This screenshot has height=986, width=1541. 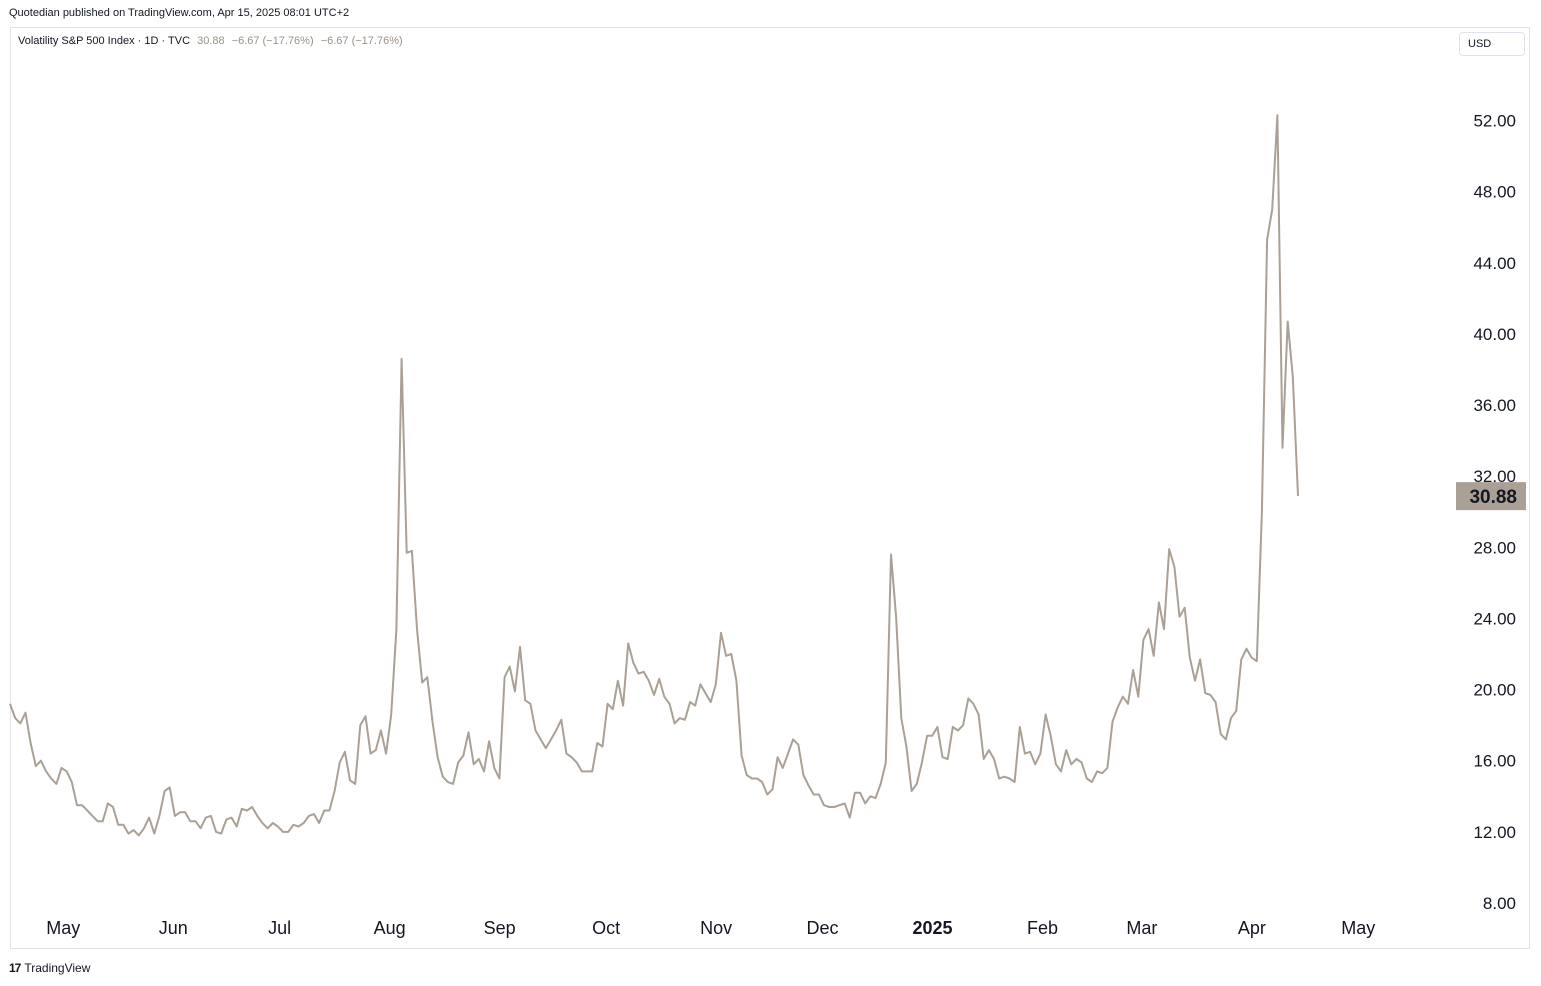 What do you see at coordinates (1499, 903) in the screenshot?
I see `y-tick-label: 8.00` at bounding box center [1499, 903].